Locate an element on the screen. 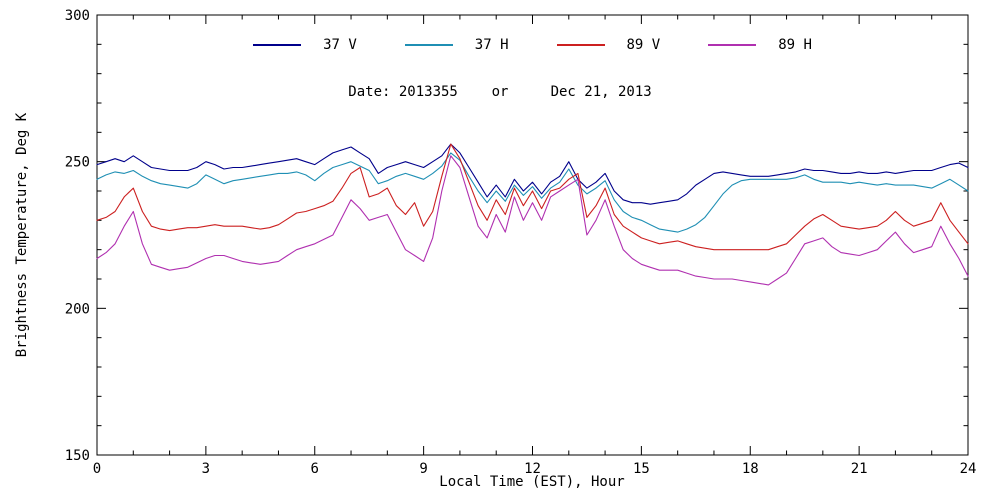 Image resolution: width=1000 pixels, height=500 pixels. legend-label: 89 V is located at coordinates (643, 45).